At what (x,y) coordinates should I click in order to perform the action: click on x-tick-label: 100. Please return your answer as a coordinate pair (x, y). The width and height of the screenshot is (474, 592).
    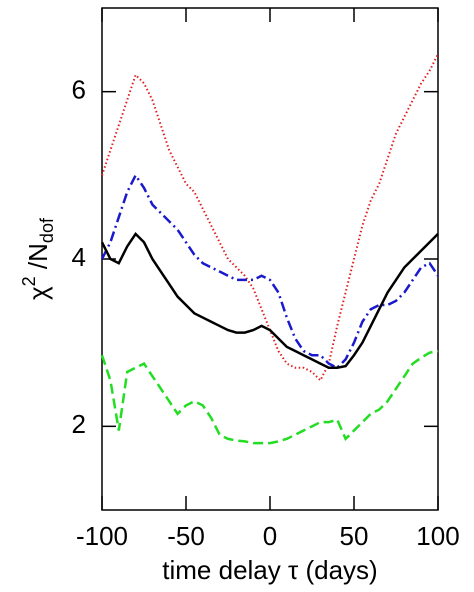
    Looking at the image, I should click on (437, 536).